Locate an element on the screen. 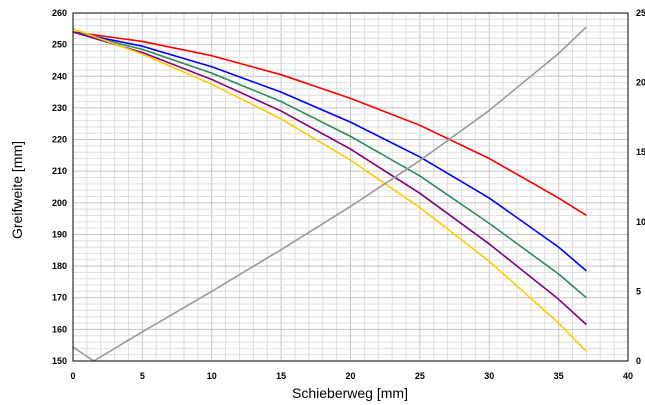 This screenshot has width=645, height=405. y2-tick-label: 20 is located at coordinates (640, 83).